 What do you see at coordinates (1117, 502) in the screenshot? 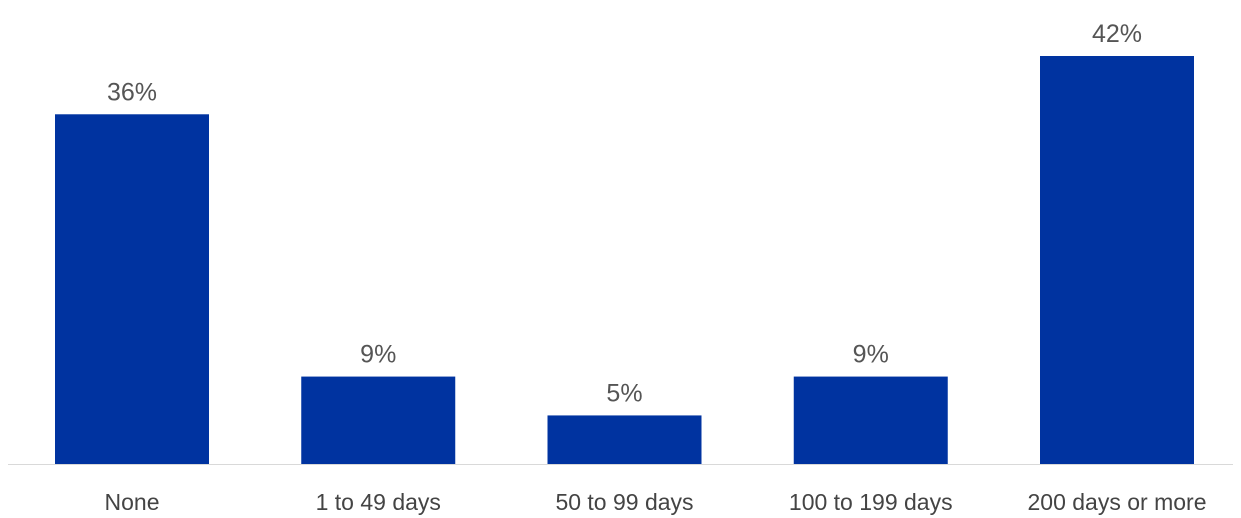
I see `category-label-4: 200 days or more` at bounding box center [1117, 502].